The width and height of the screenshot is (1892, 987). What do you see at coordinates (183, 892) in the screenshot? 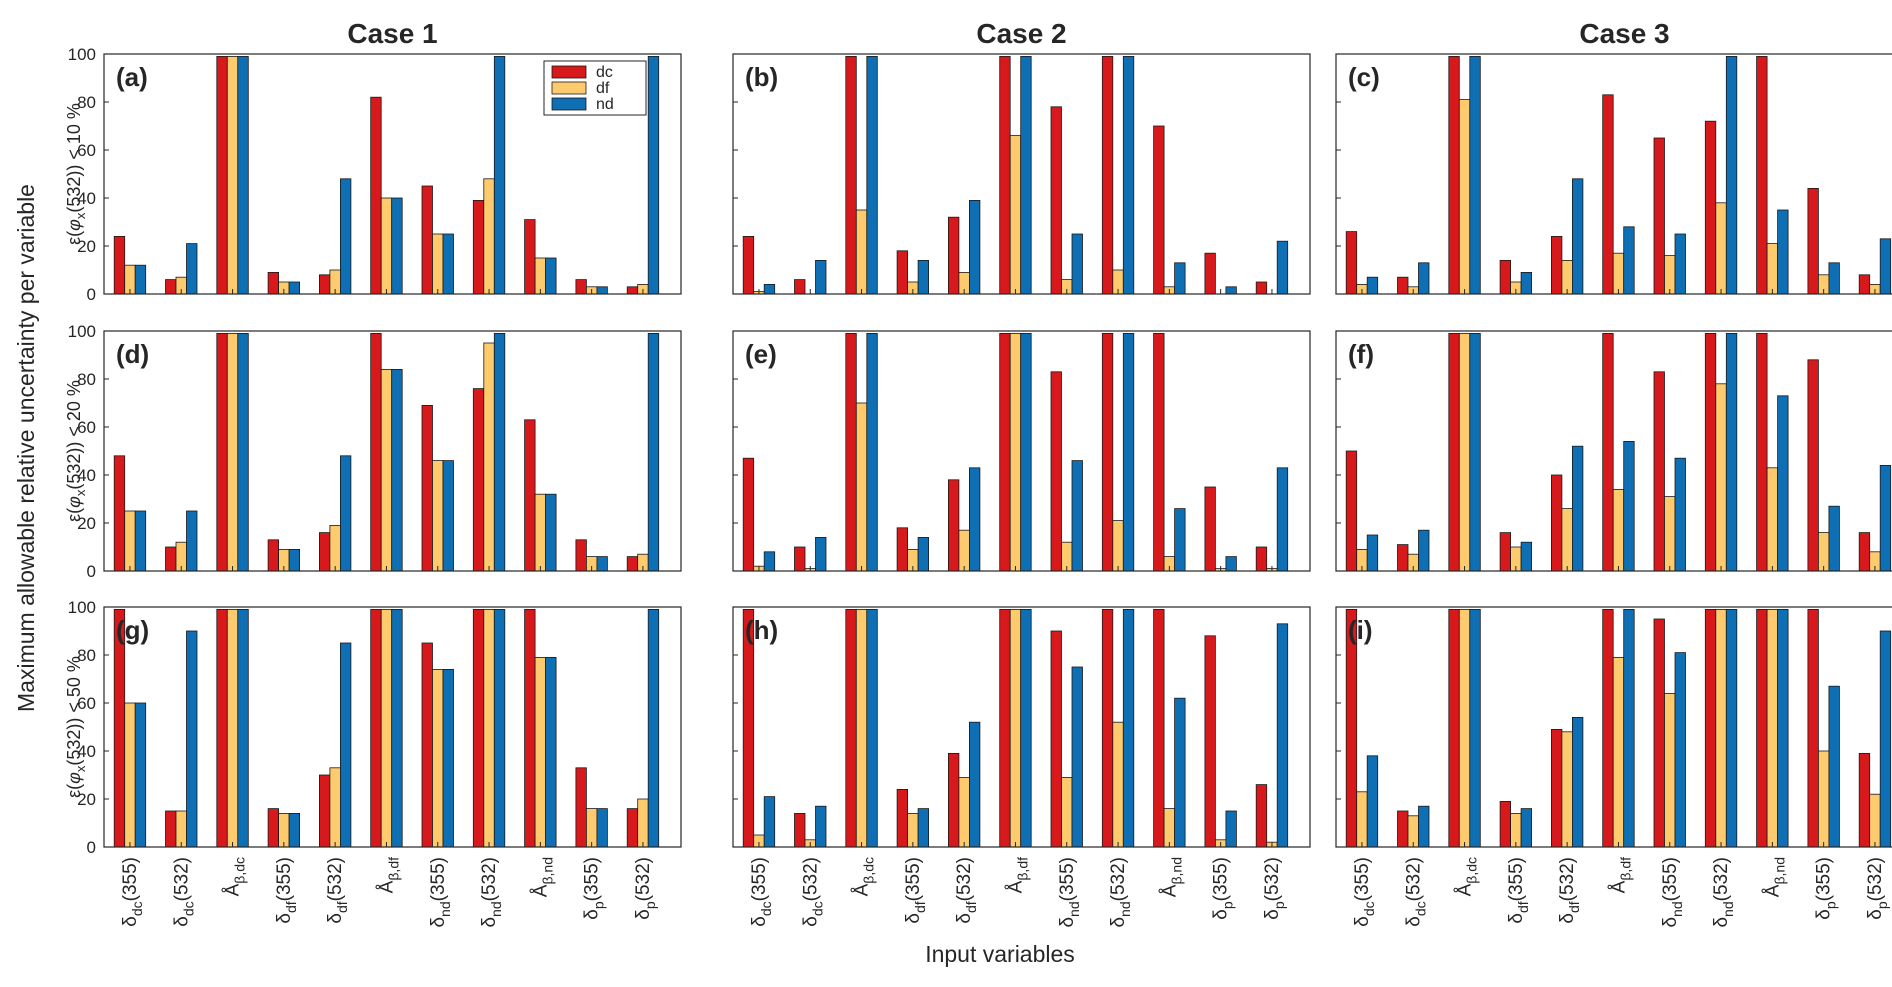
I see `x-tick-label: δdc(532)` at bounding box center [183, 892].